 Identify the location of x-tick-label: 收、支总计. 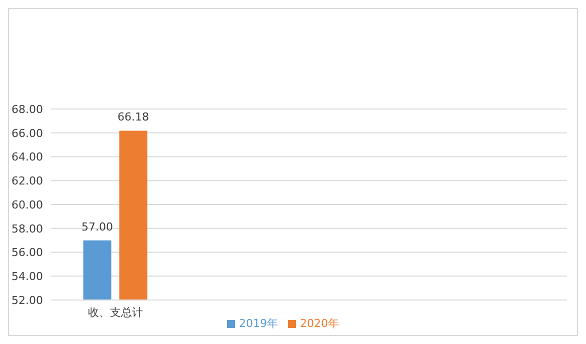
(115, 312).